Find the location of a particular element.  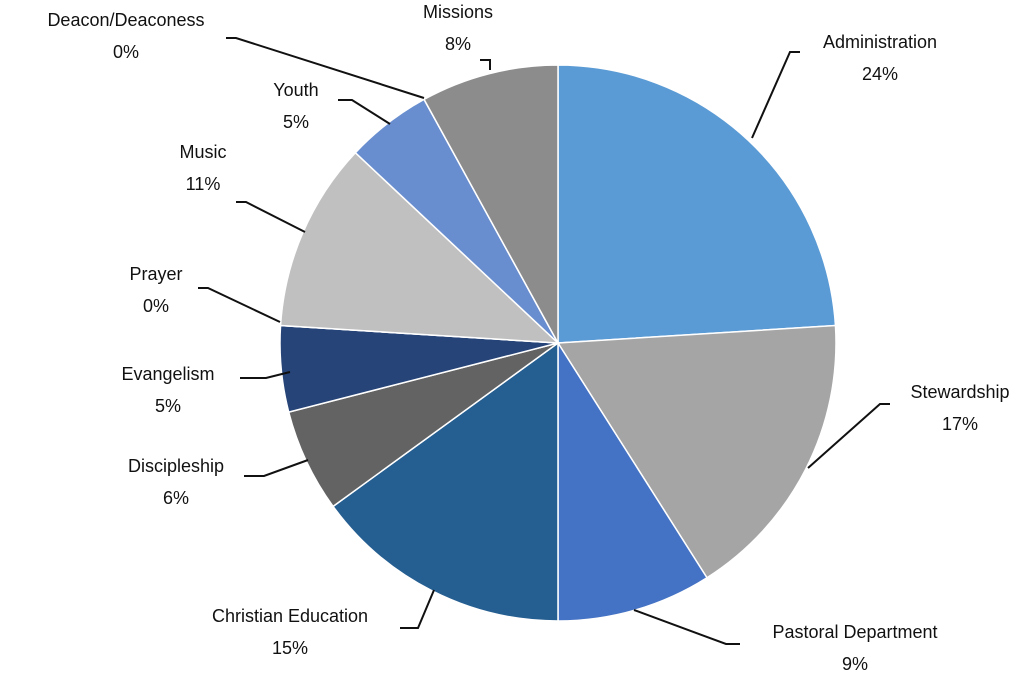

leader-line-youth is located at coordinates (364, 112).